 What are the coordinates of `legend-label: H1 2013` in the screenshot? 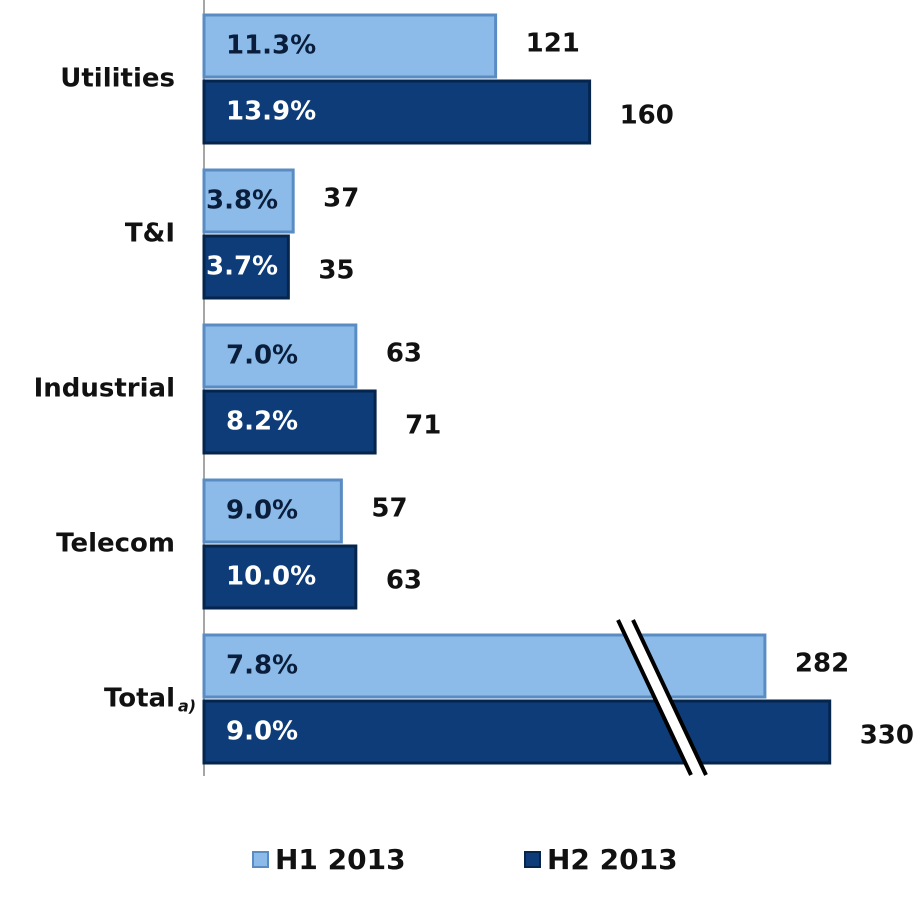 It's located at (340, 859).